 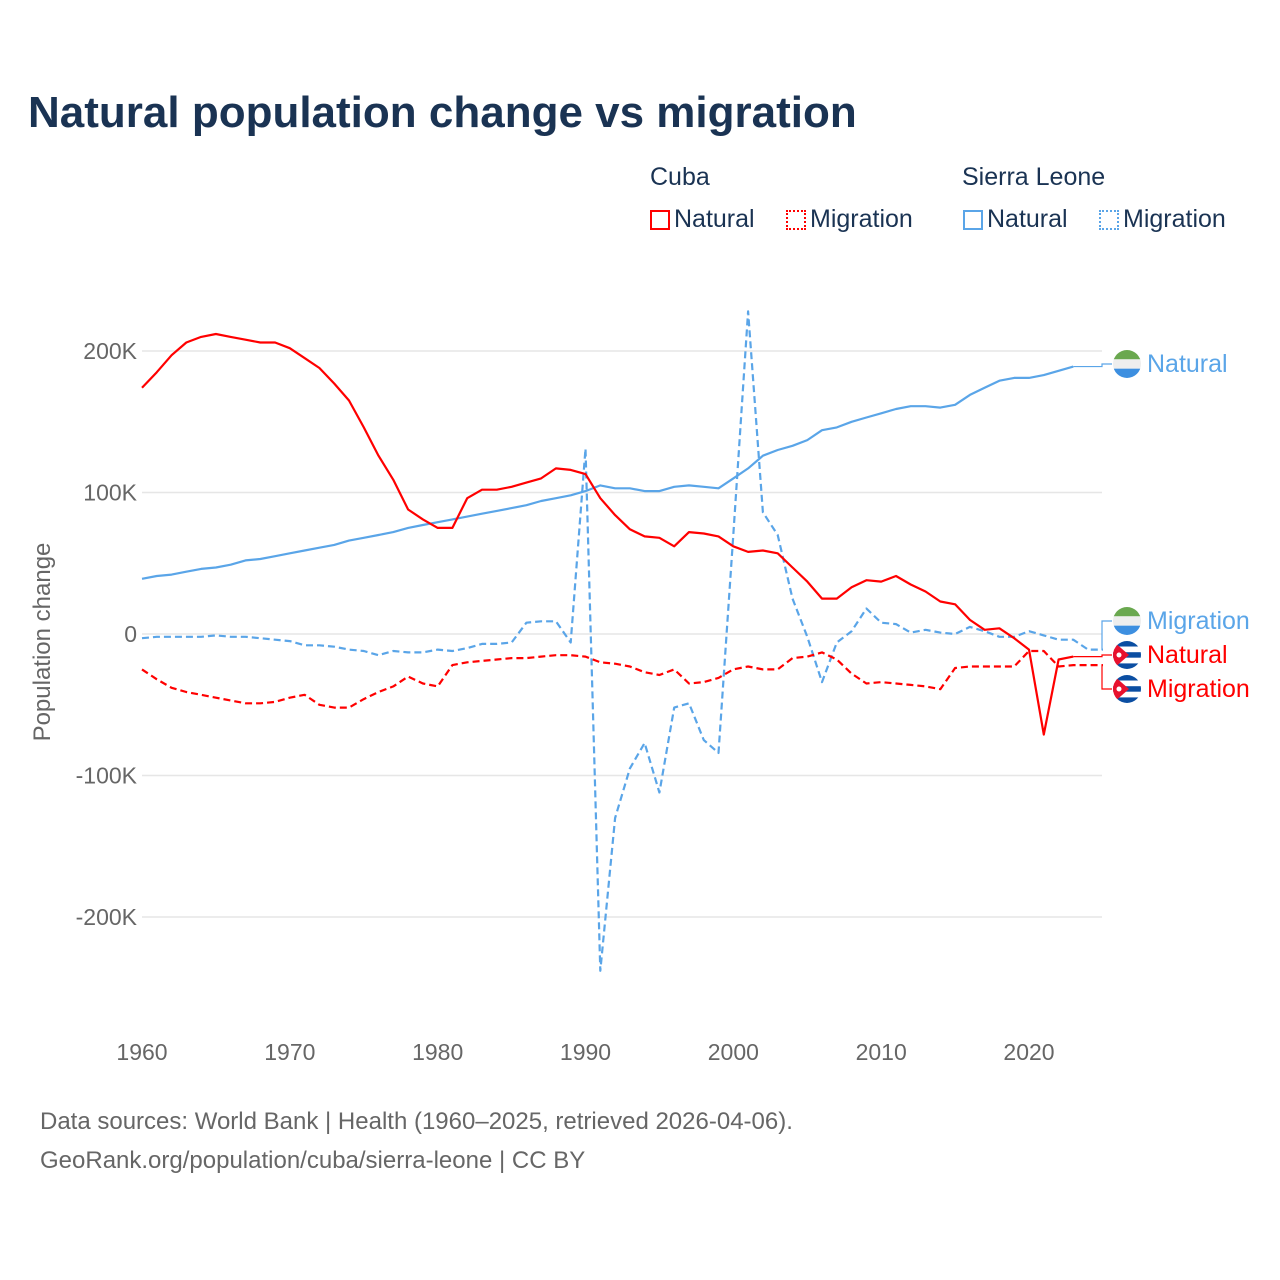 I want to click on series-line-cuba-migration, so click(x=622, y=679).